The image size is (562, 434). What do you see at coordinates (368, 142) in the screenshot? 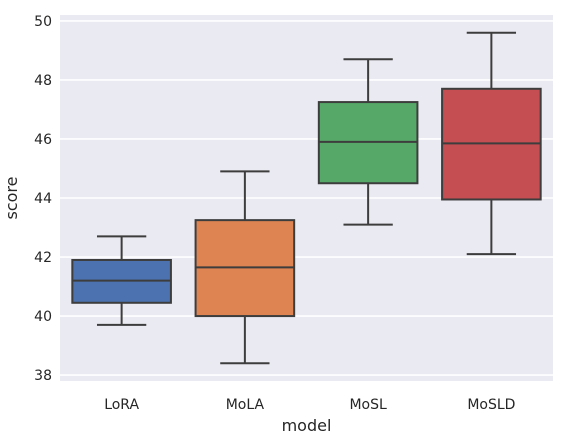
I see `box-mosl` at bounding box center [368, 142].